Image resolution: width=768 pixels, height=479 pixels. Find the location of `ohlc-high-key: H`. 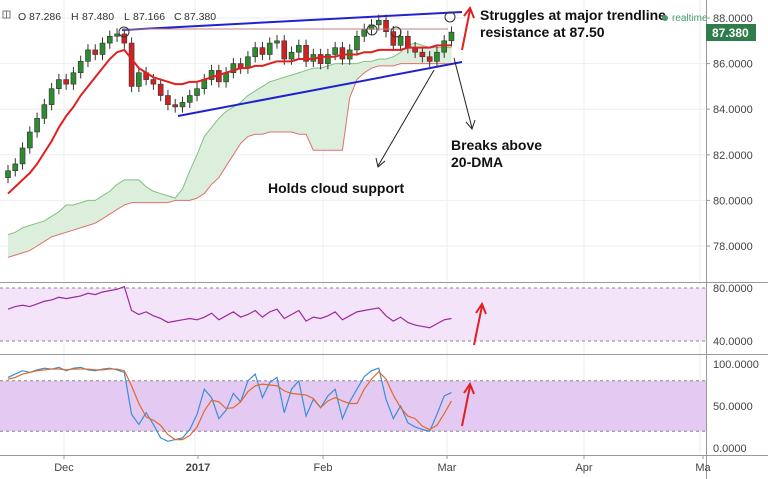

ohlc-high-key: H is located at coordinates (75, 17).